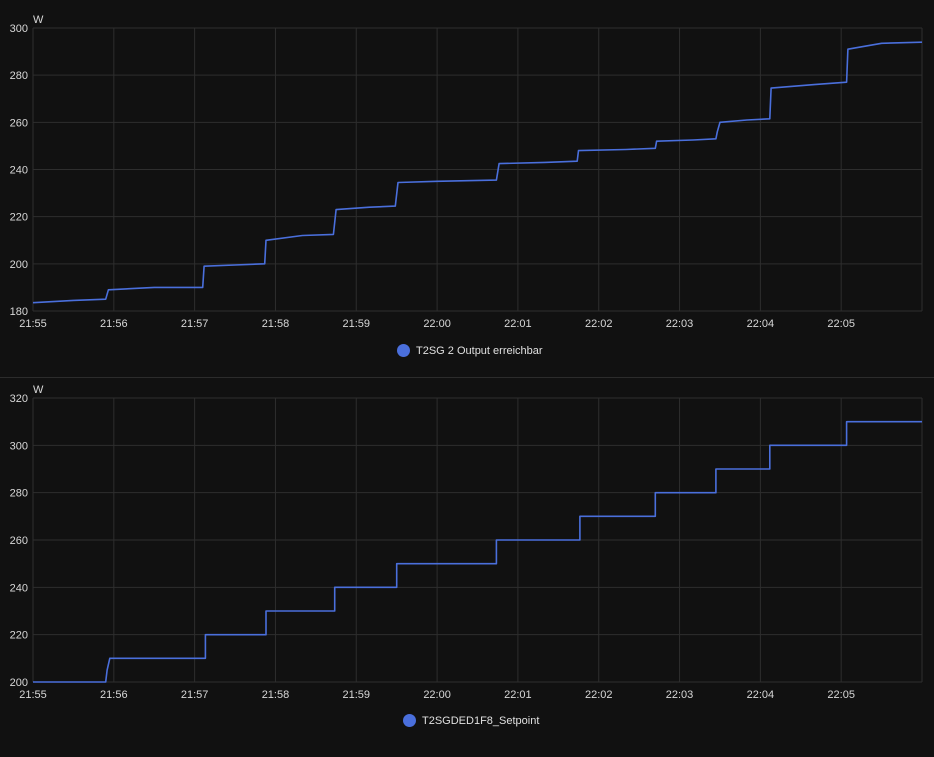  Describe the element at coordinates (19, 399) in the screenshot. I see `y-tick-label: 320` at that location.